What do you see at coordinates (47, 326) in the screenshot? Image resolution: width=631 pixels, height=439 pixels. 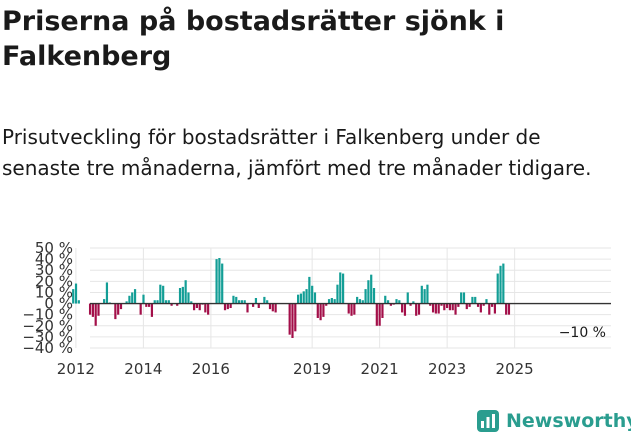 I see `y-tick-label: −20 %` at bounding box center [47, 326].